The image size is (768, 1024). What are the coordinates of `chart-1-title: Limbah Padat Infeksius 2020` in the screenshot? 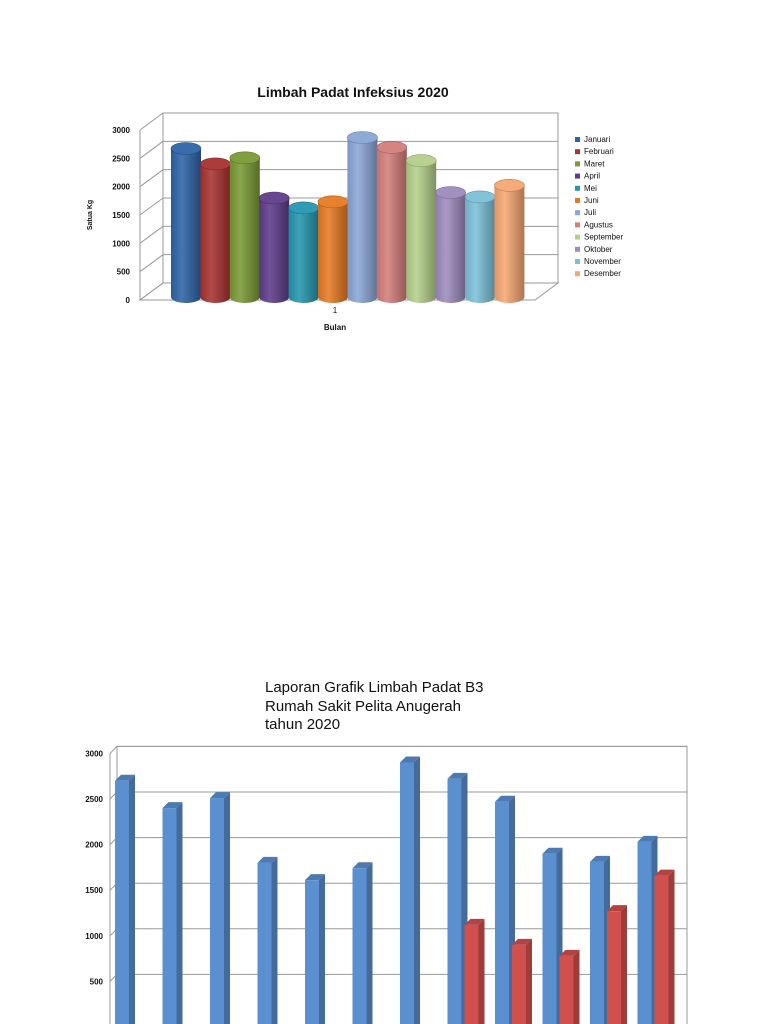 It's located at (353, 92).